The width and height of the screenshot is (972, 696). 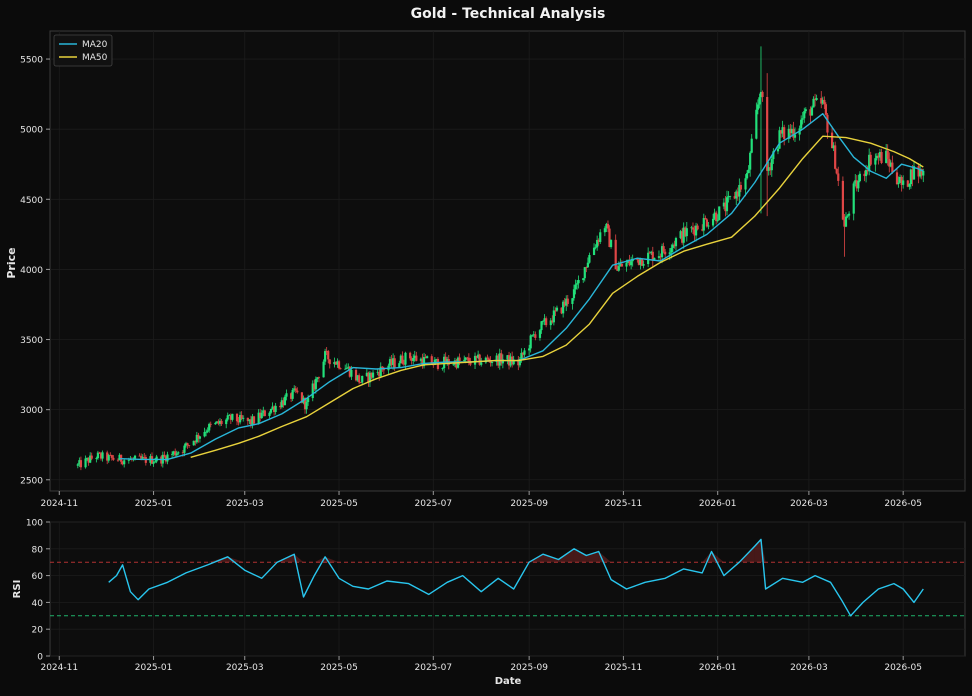 What do you see at coordinates (508, 681) in the screenshot?
I see `rsi-x-axis-label: Date` at bounding box center [508, 681].